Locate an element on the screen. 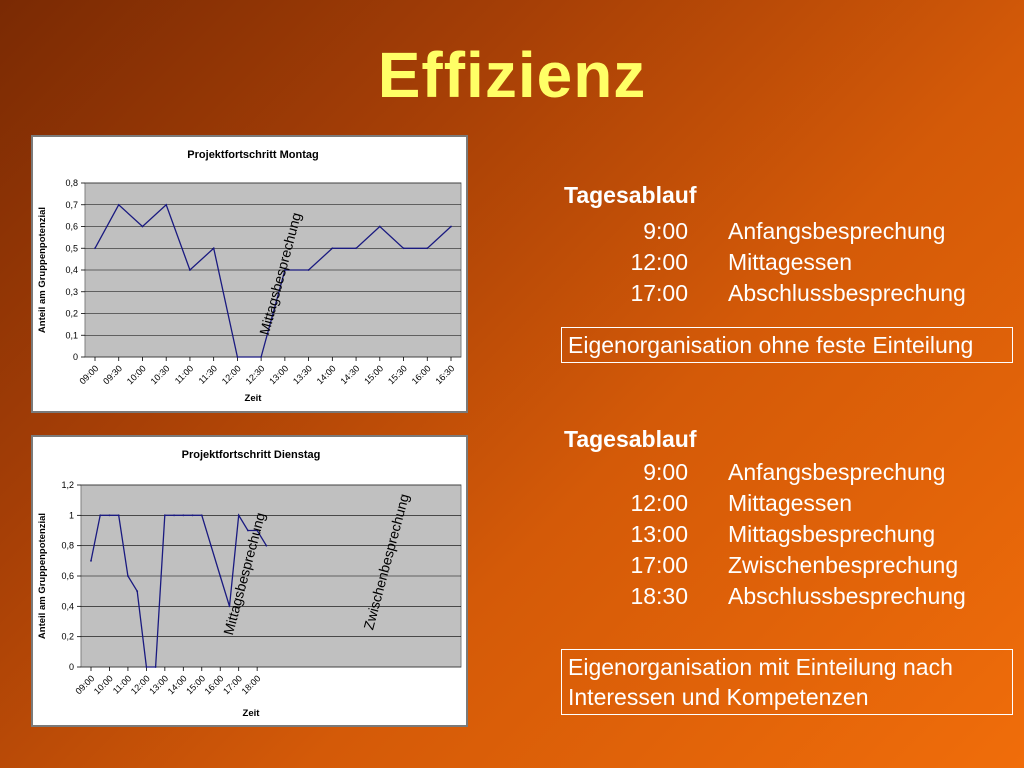 This screenshot has width=1024, height=768. x-tick-label: 15:30 is located at coordinates (397, 374).